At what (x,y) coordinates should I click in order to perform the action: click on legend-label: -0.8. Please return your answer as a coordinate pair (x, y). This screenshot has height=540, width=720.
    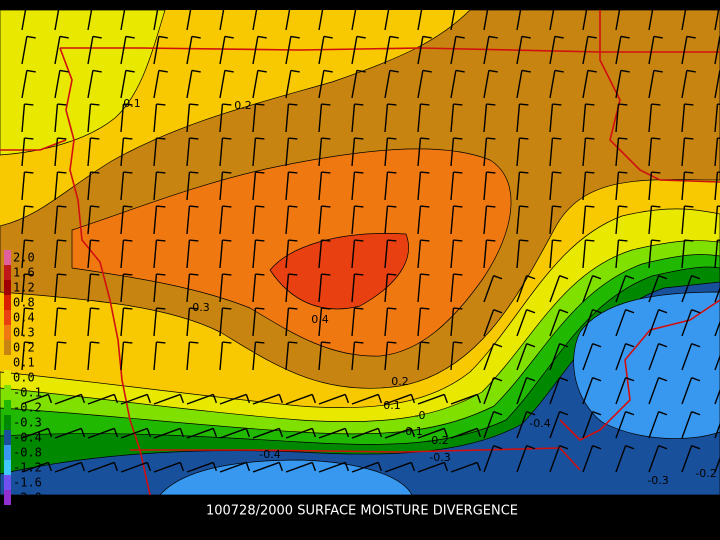
    Looking at the image, I should click on (27, 453).